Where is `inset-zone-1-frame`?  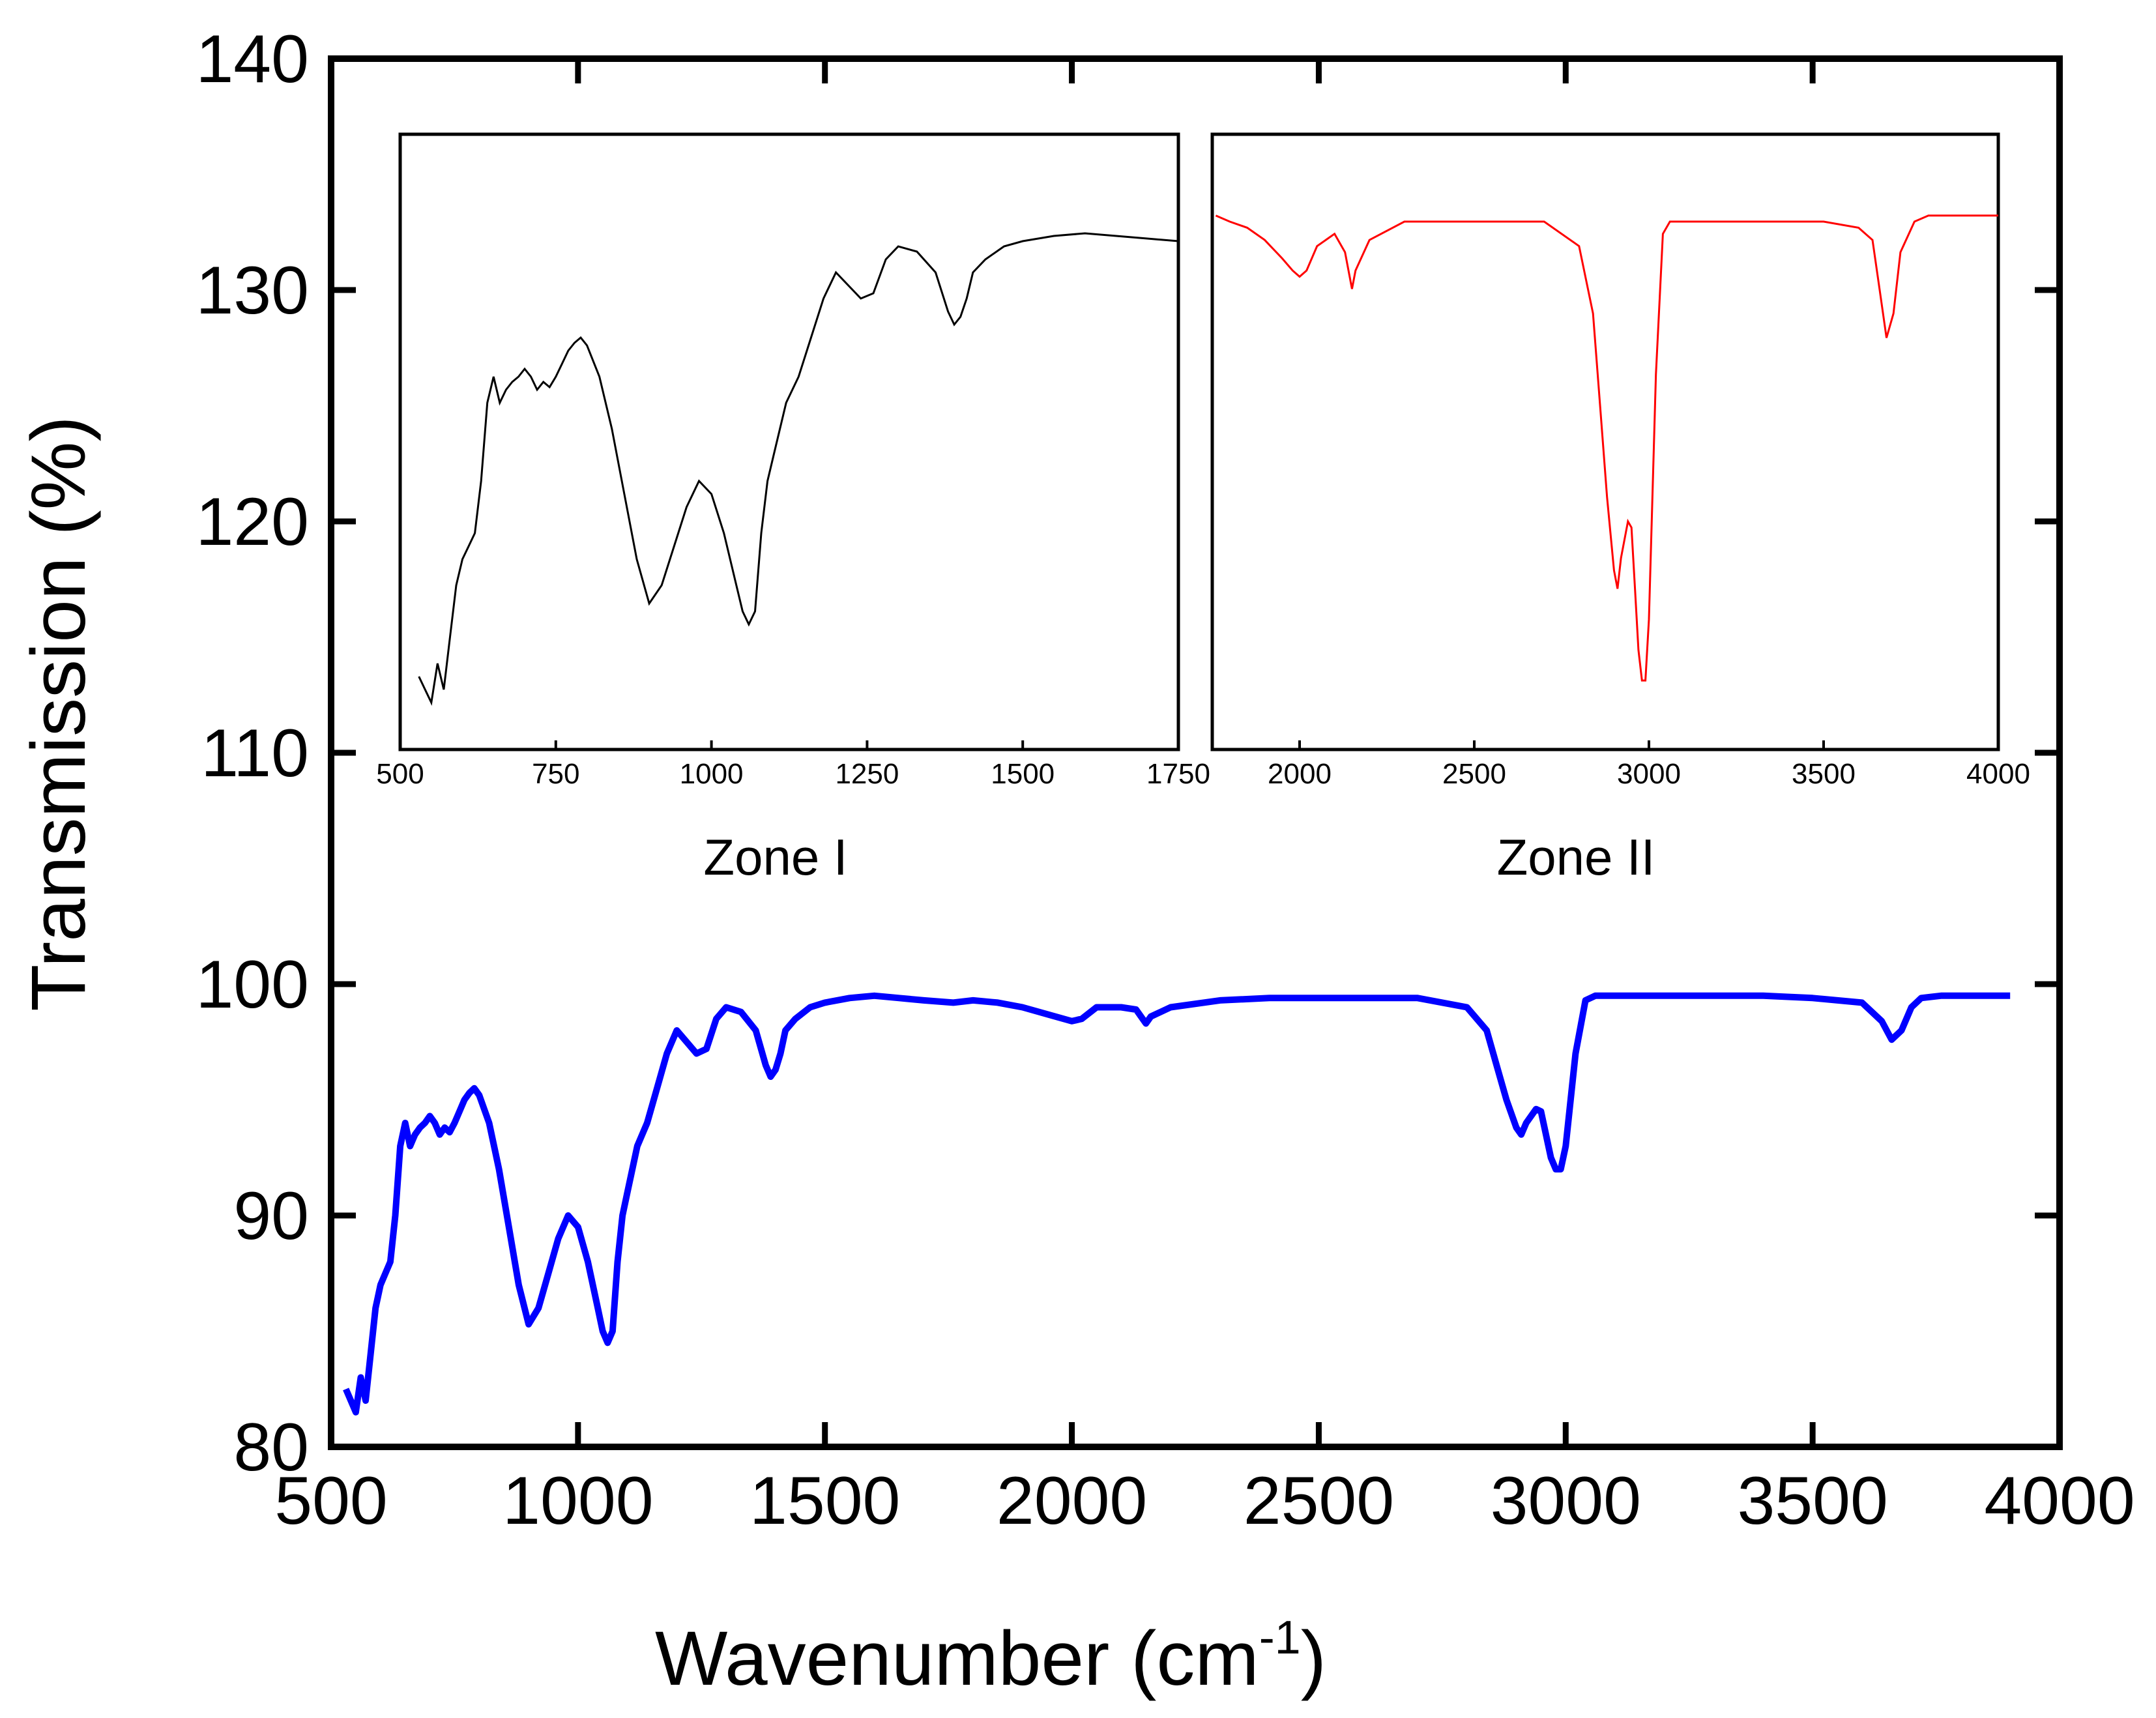 inset-zone-1-frame is located at coordinates (789, 441).